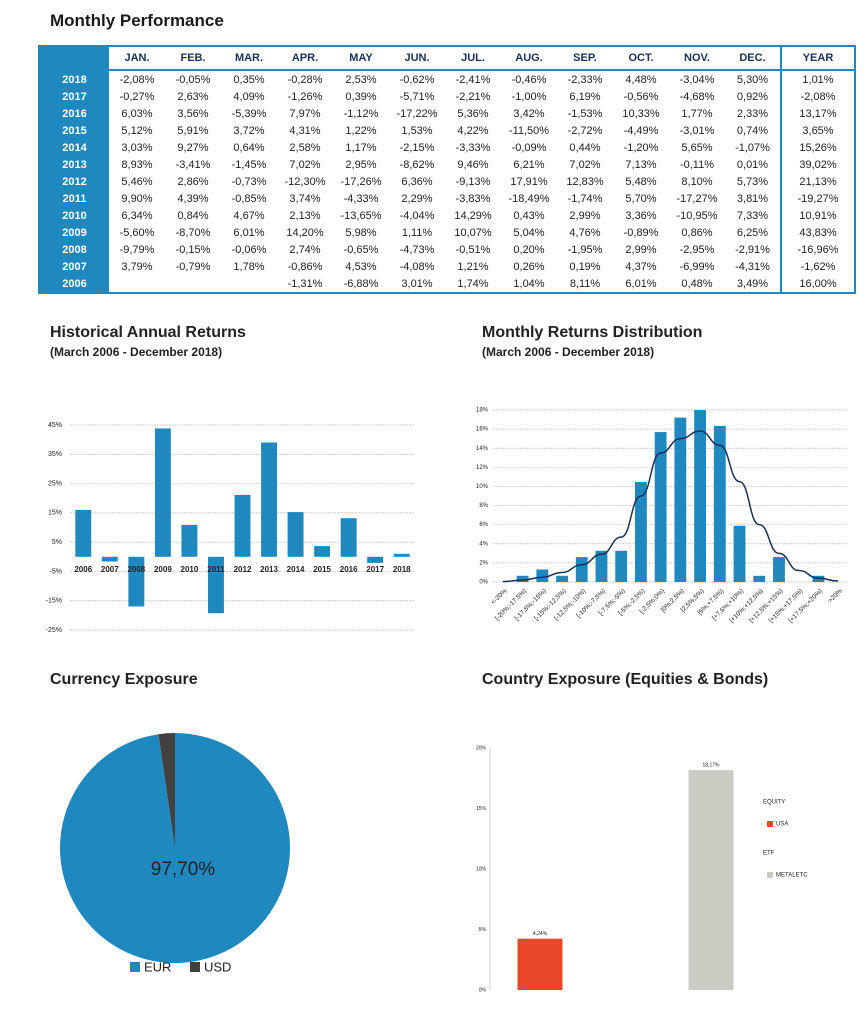 This screenshot has height=1021, width=864. Describe the element at coordinates (473, 181) in the screenshot. I see `cell: -9,13%` at that location.